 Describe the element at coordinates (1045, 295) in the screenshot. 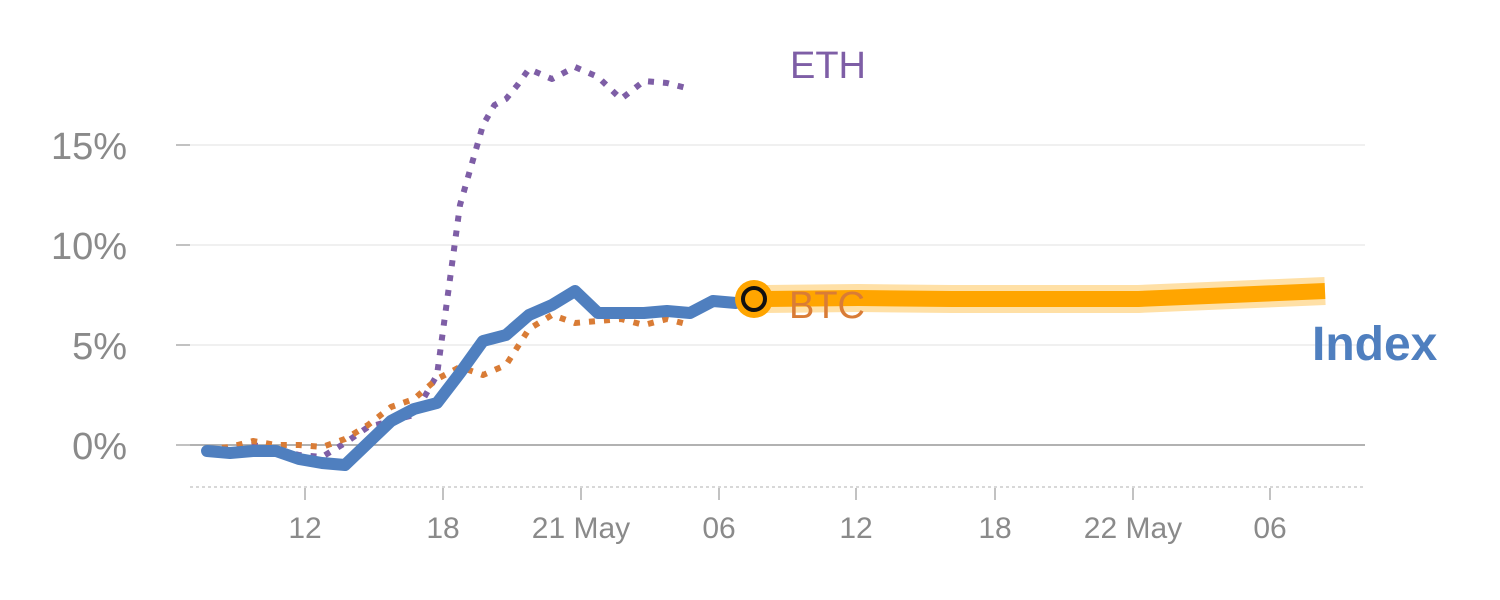

I see `projection-line` at that location.